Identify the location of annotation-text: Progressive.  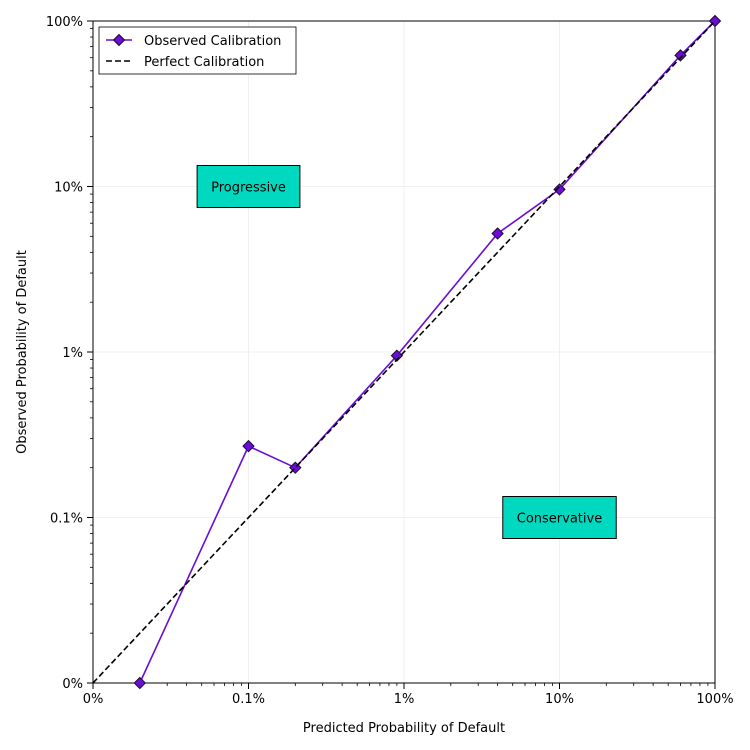
(248, 188).